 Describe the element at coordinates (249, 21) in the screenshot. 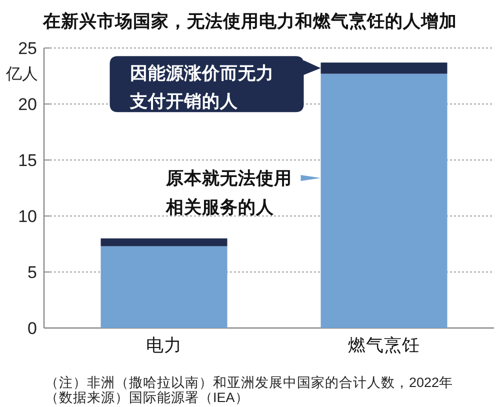

I see `chart-title: 在新兴市场国家，无法使用电力和燃气烹饪的人增加` at that location.